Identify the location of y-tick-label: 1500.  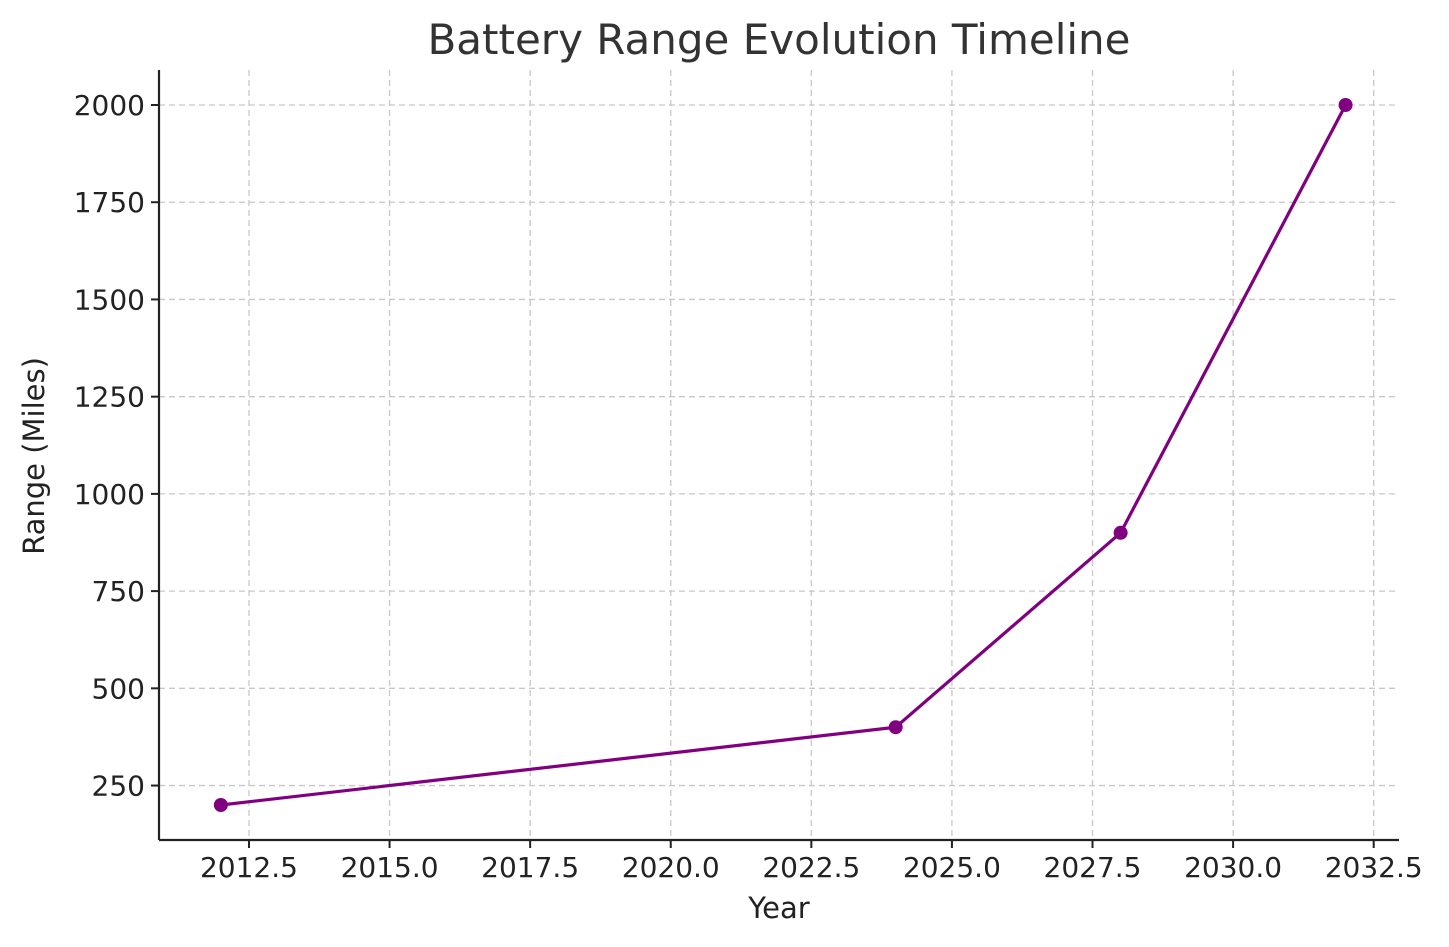
(109, 299).